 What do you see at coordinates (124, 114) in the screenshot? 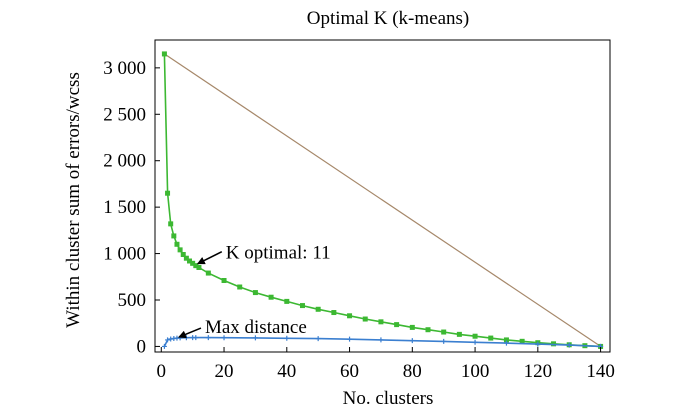
I see `y-tick-label: 2 500` at bounding box center [124, 114].